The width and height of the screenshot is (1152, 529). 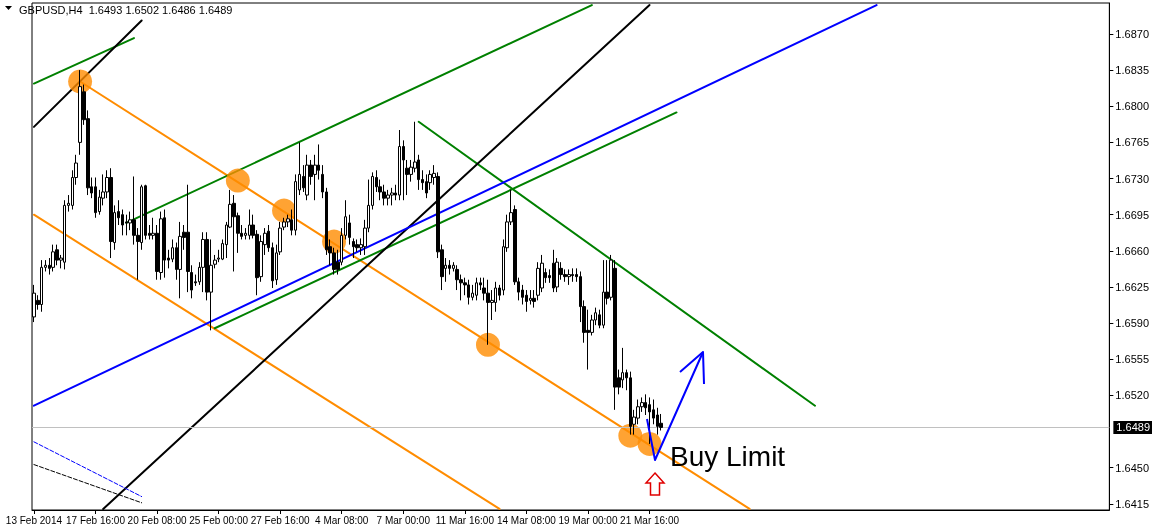 What do you see at coordinates (1133, 427) in the screenshot?
I see `ref-line-label: 1.6489` at bounding box center [1133, 427].